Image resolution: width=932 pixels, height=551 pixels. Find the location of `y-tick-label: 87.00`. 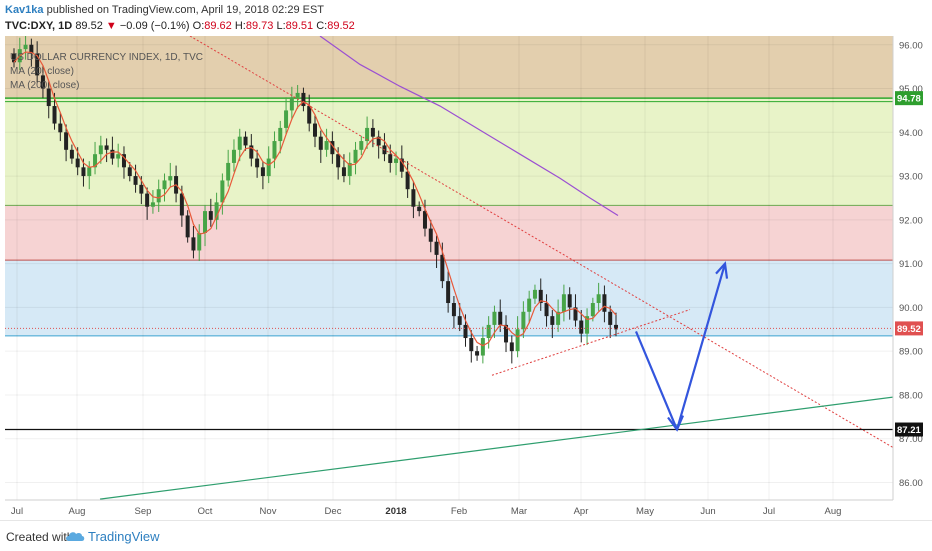

y-tick-label: 87.00 is located at coordinates (911, 439).